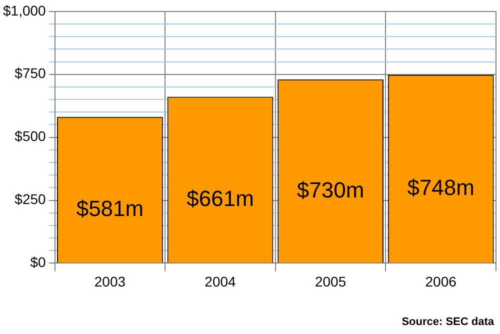 Image resolution: width=500 pixels, height=334 pixels. Describe the element at coordinates (220, 199) in the screenshot. I see `data-label: $661m` at that location.